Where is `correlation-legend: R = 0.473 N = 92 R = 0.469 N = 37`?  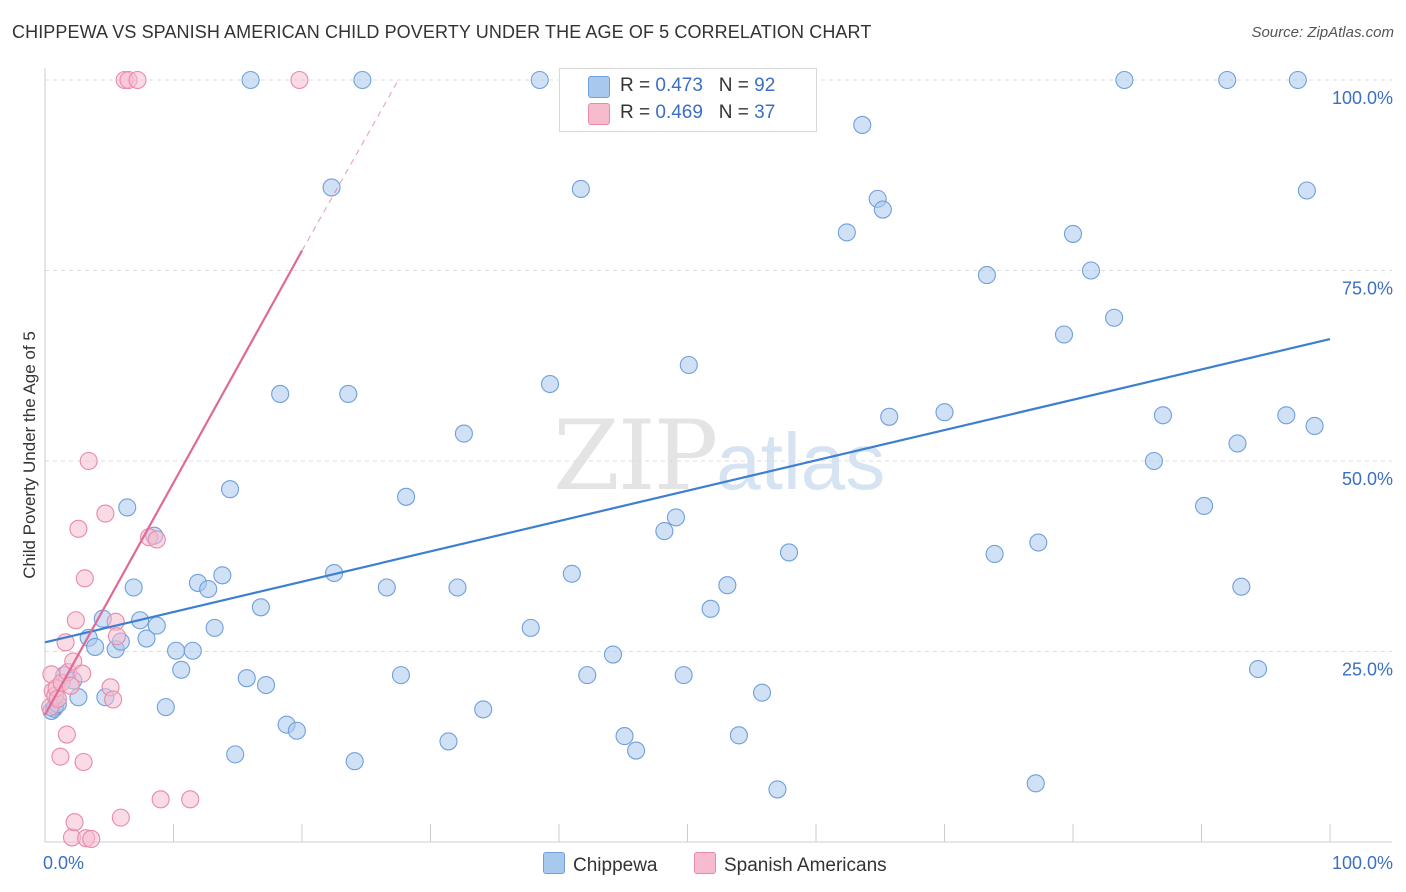
correlation-legend: R = 0.473 N = 92 R = 0.469 N = 37 is located at coordinates (688, 100).